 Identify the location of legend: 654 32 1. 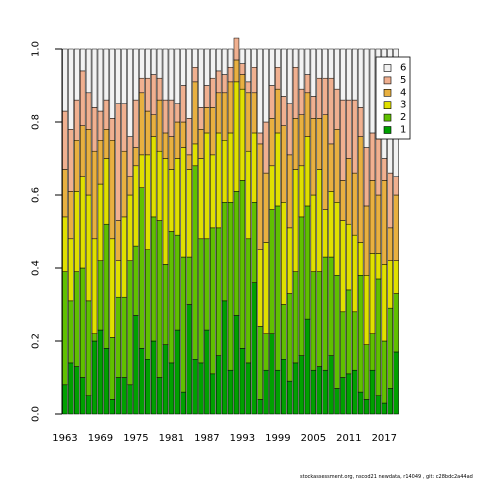
(393, 98).